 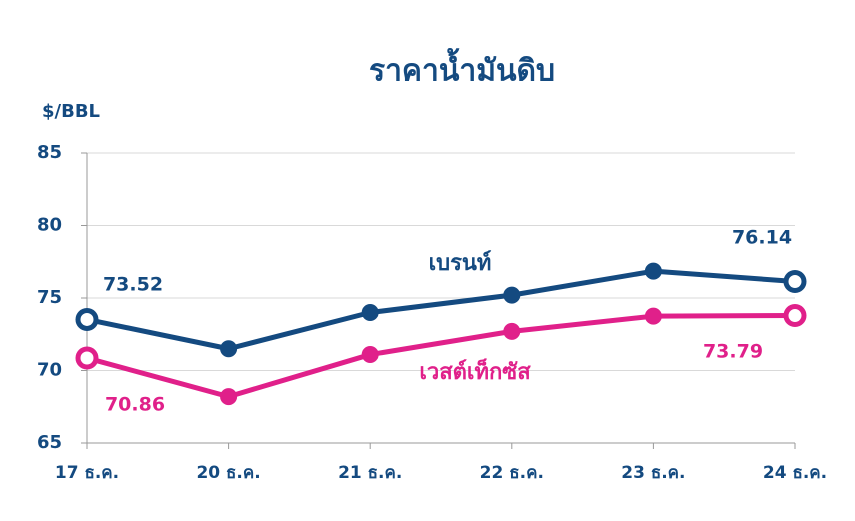 I want to click on x-tick-label: 23 ธ.ค., so click(x=653, y=473).